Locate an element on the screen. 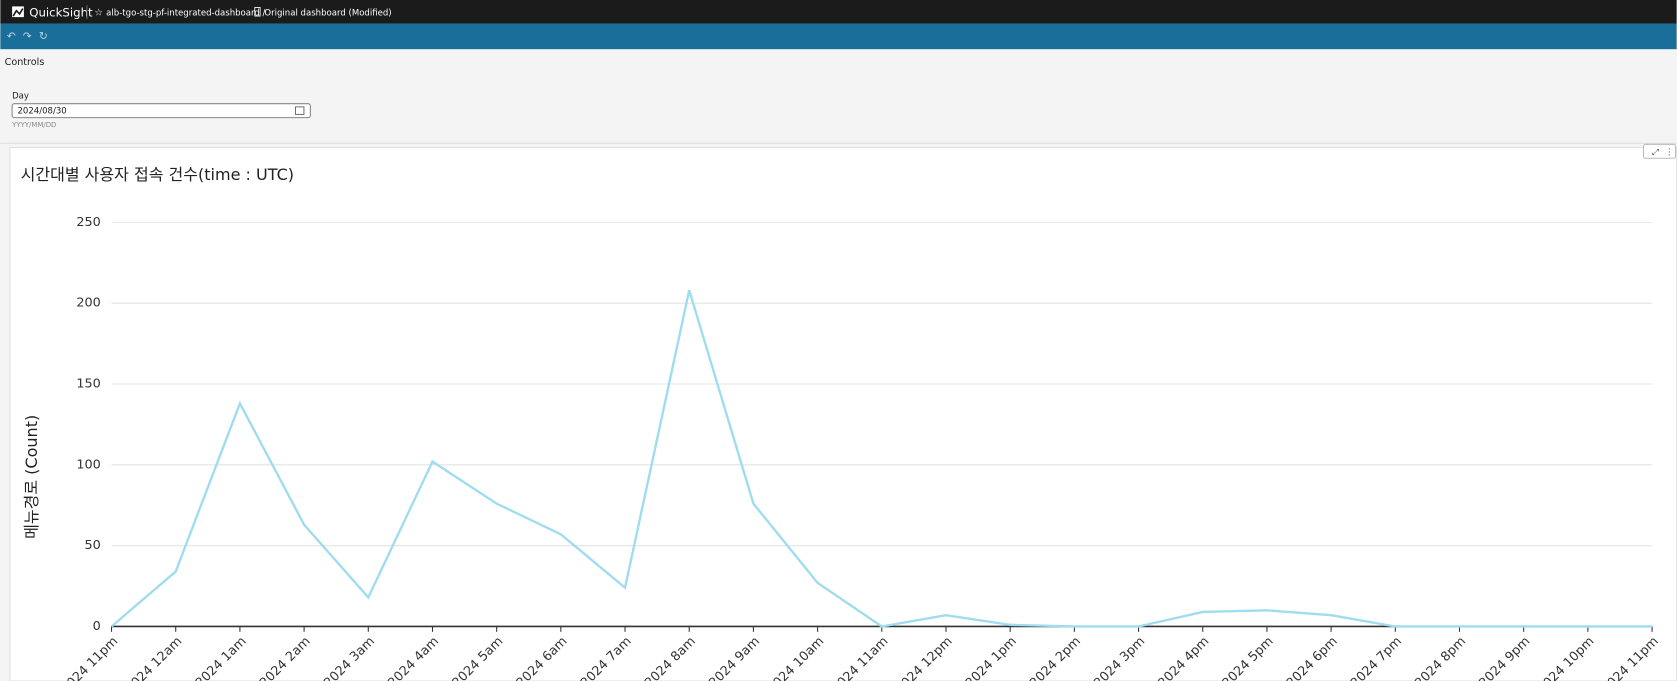 The width and height of the screenshot is (1677, 681). reset-button: ↻ is located at coordinates (43, 35).